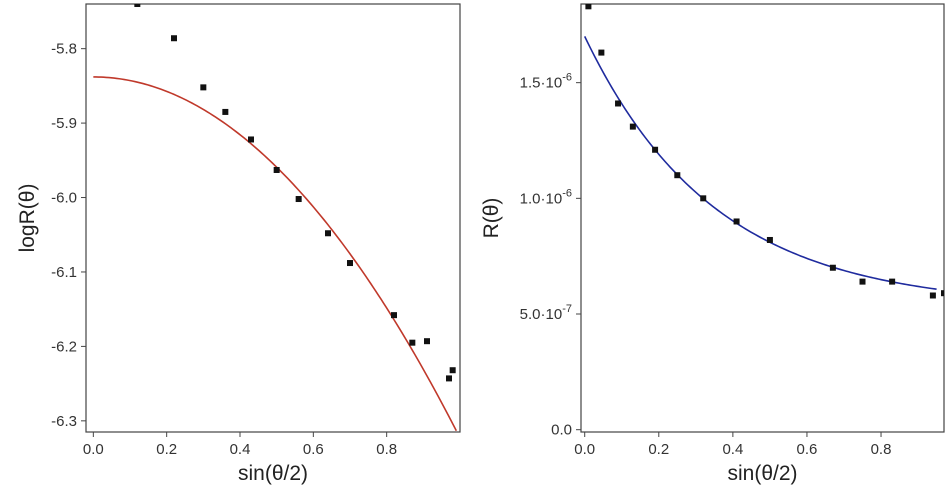  What do you see at coordinates (546, 82) in the screenshot?
I see `y-tick-label: 1.5·10⁻⁶` at bounding box center [546, 82].